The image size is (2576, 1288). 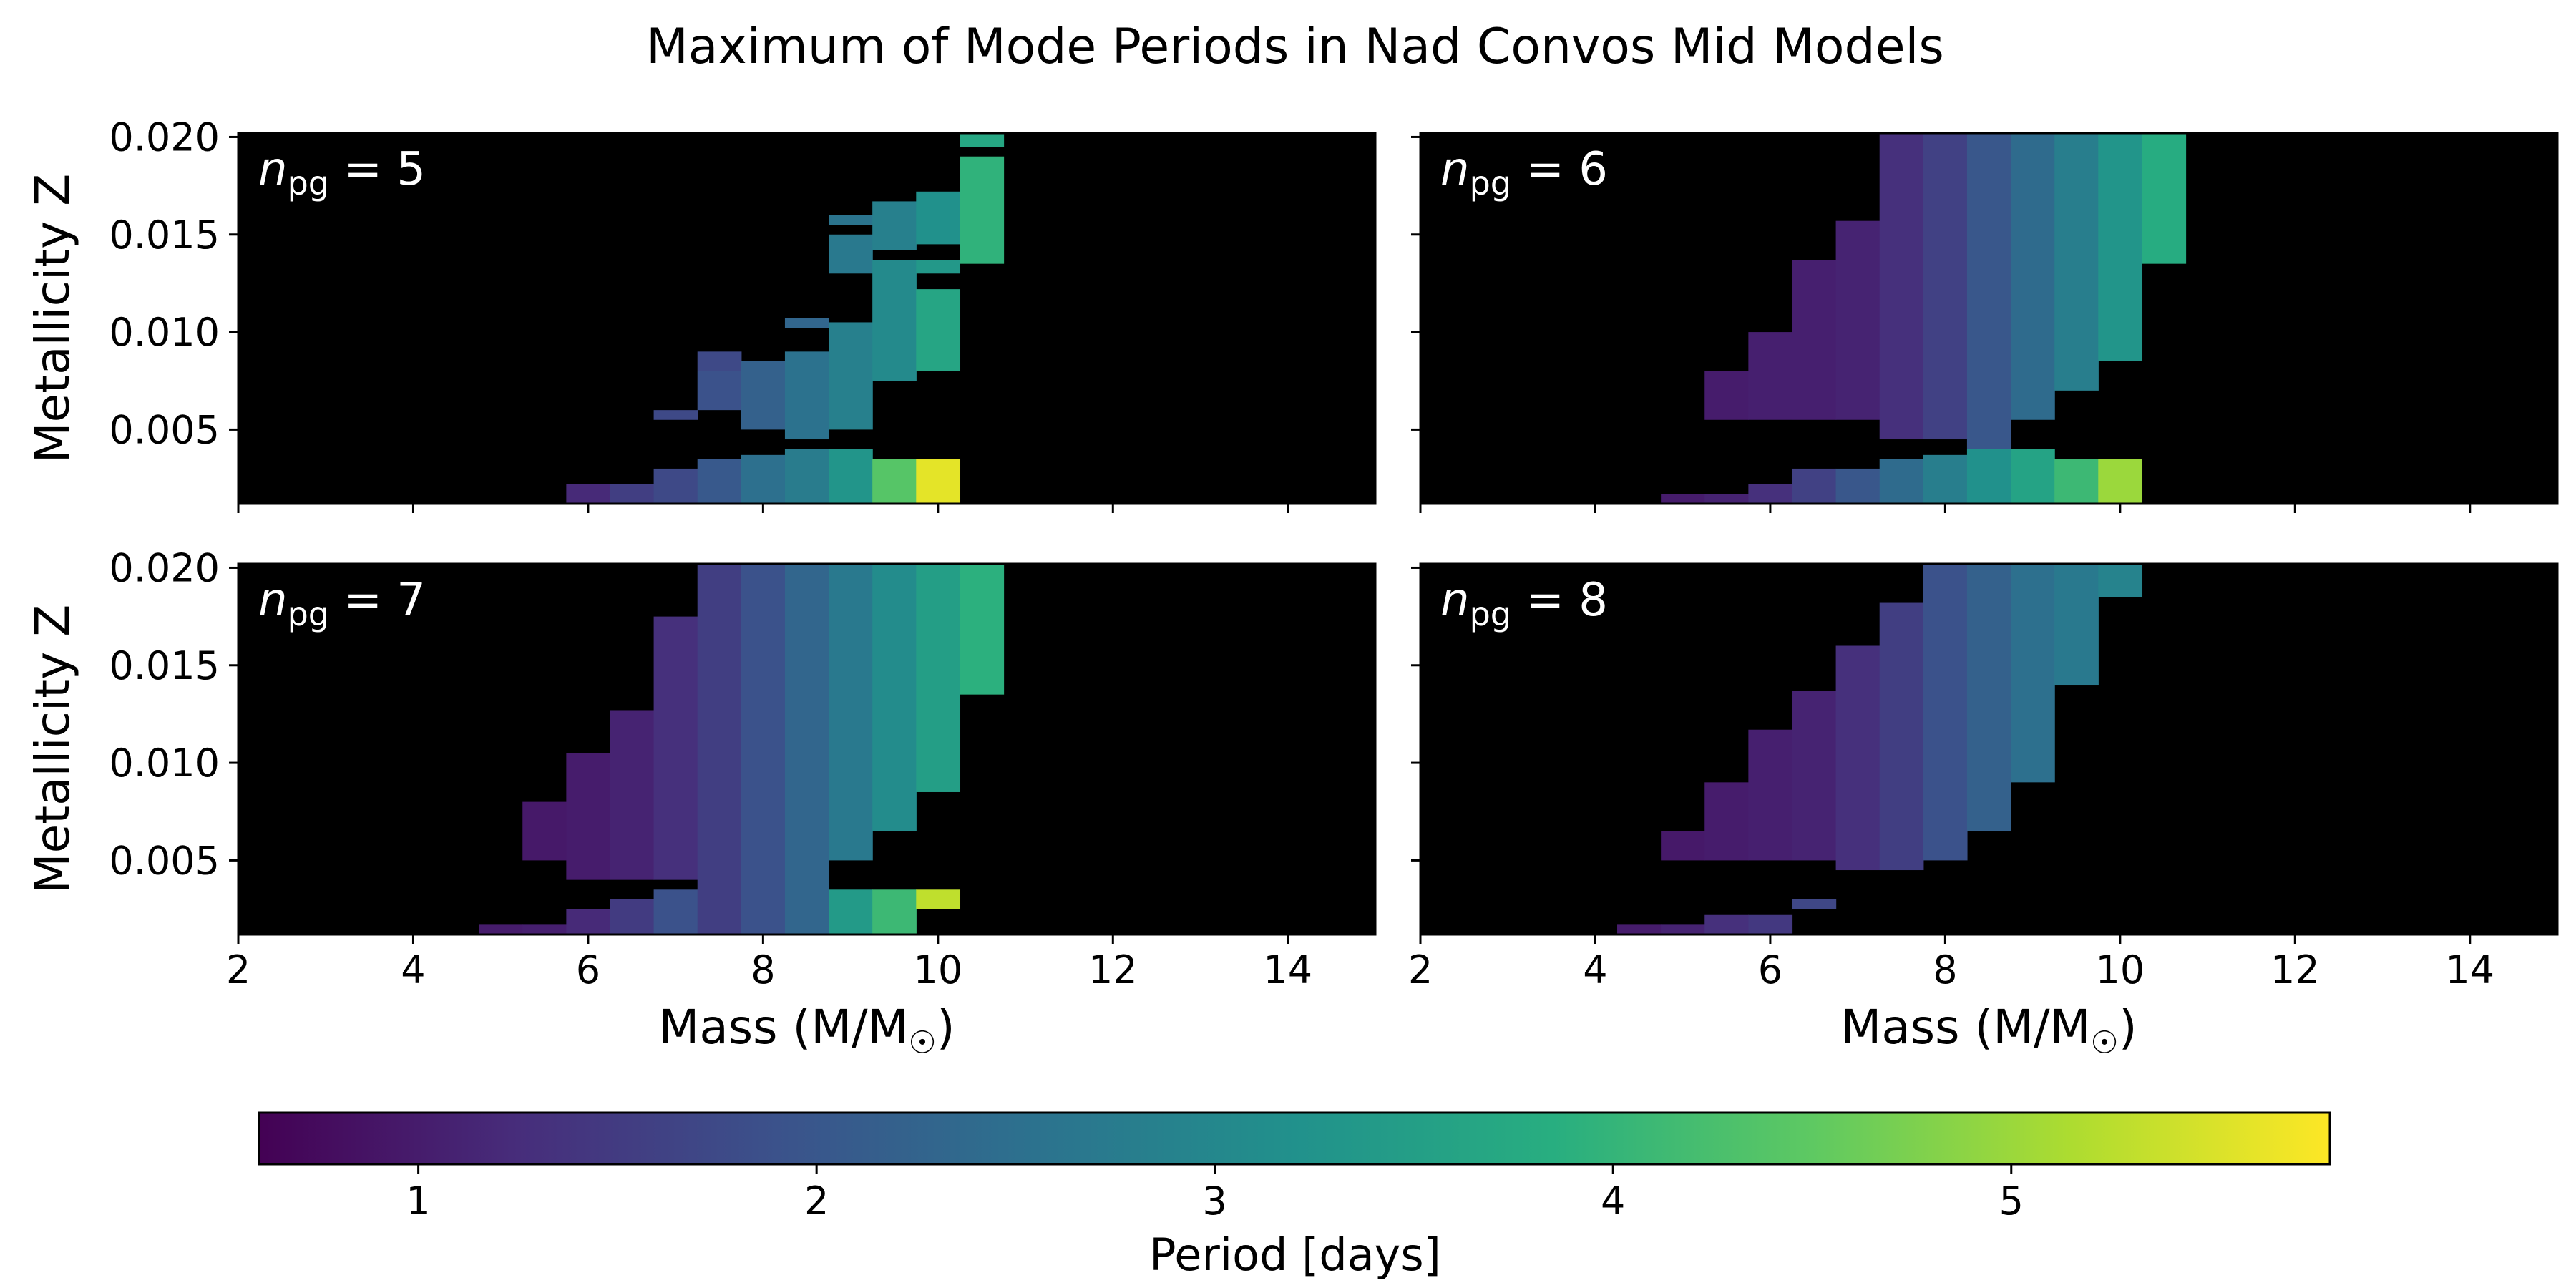 I want to click on x-axis-label-sun: ☉, so click(x=2104, y=1043).